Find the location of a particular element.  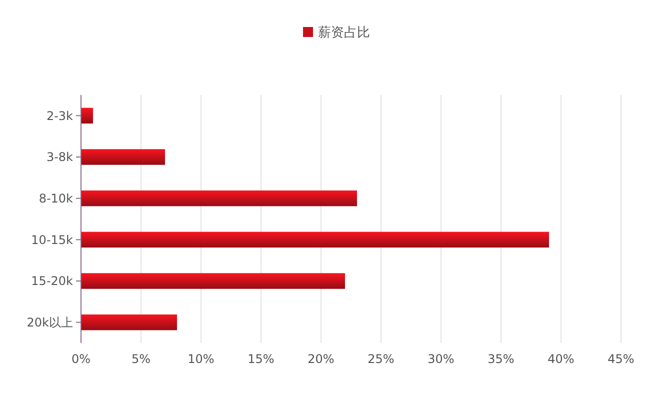

y-tick-label: 10-15k is located at coordinates (52, 239).